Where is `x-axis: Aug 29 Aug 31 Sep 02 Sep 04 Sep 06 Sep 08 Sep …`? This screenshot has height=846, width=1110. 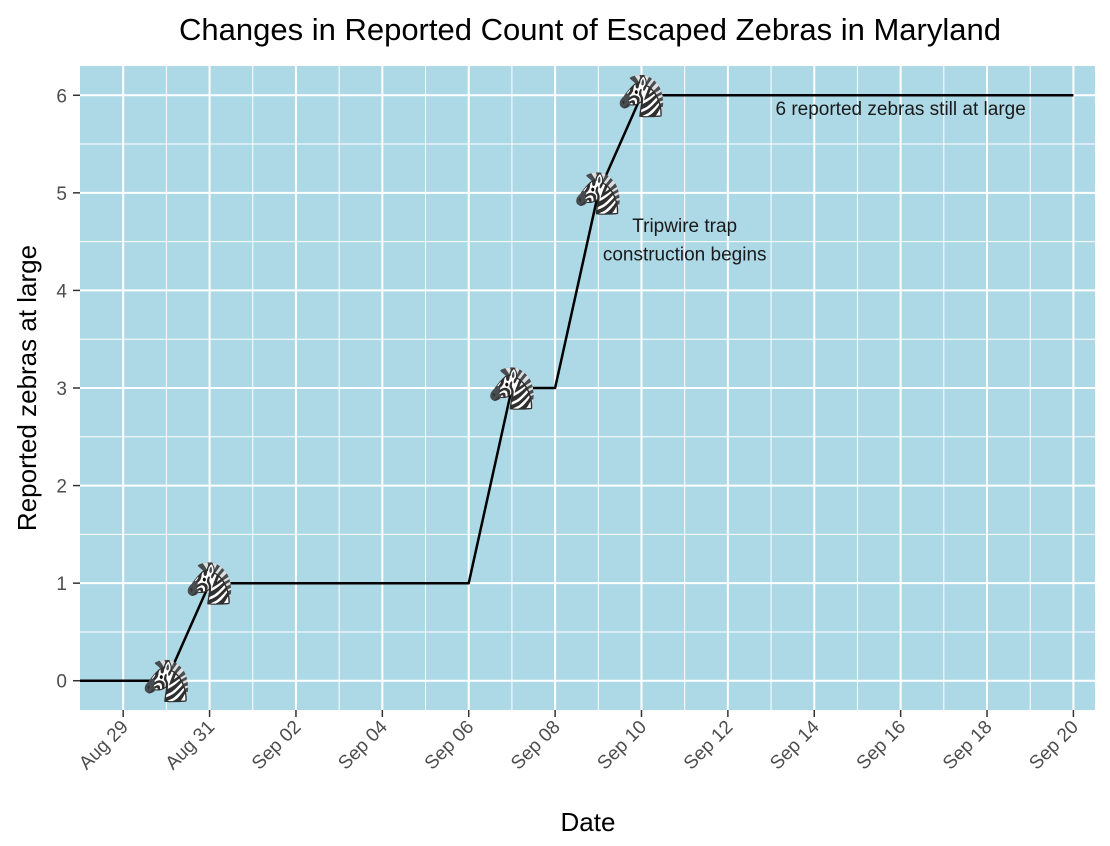 x-axis: Aug 29 Aug 31 Sep 02 Sep 04 Sep 06 Sep 08 Sep … is located at coordinates (579, 742).